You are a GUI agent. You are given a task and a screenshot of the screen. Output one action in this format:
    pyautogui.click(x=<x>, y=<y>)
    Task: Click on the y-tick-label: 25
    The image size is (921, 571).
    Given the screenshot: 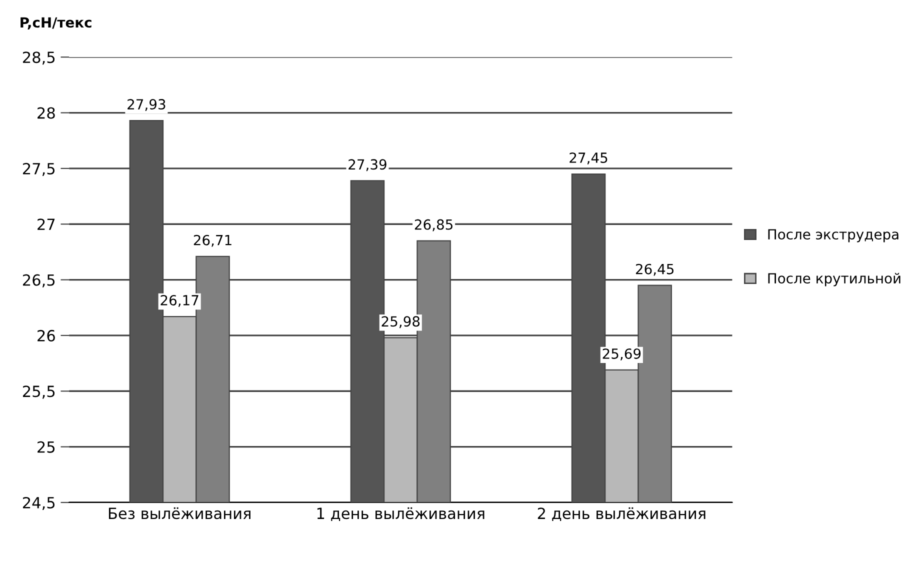 What is the action you would take?
    pyautogui.click(x=46, y=447)
    